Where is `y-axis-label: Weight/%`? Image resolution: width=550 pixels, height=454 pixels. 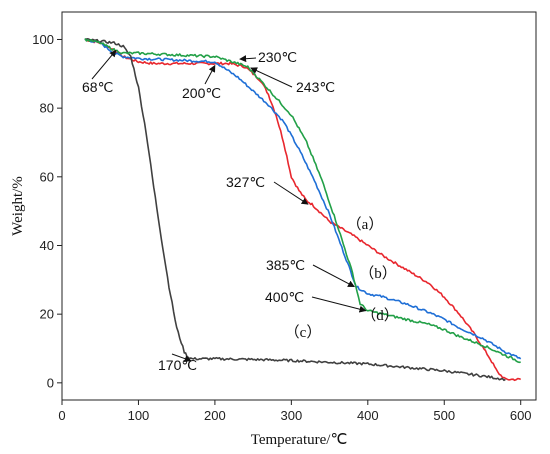
y-axis-label: Weight/% is located at coordinates (18, 206).